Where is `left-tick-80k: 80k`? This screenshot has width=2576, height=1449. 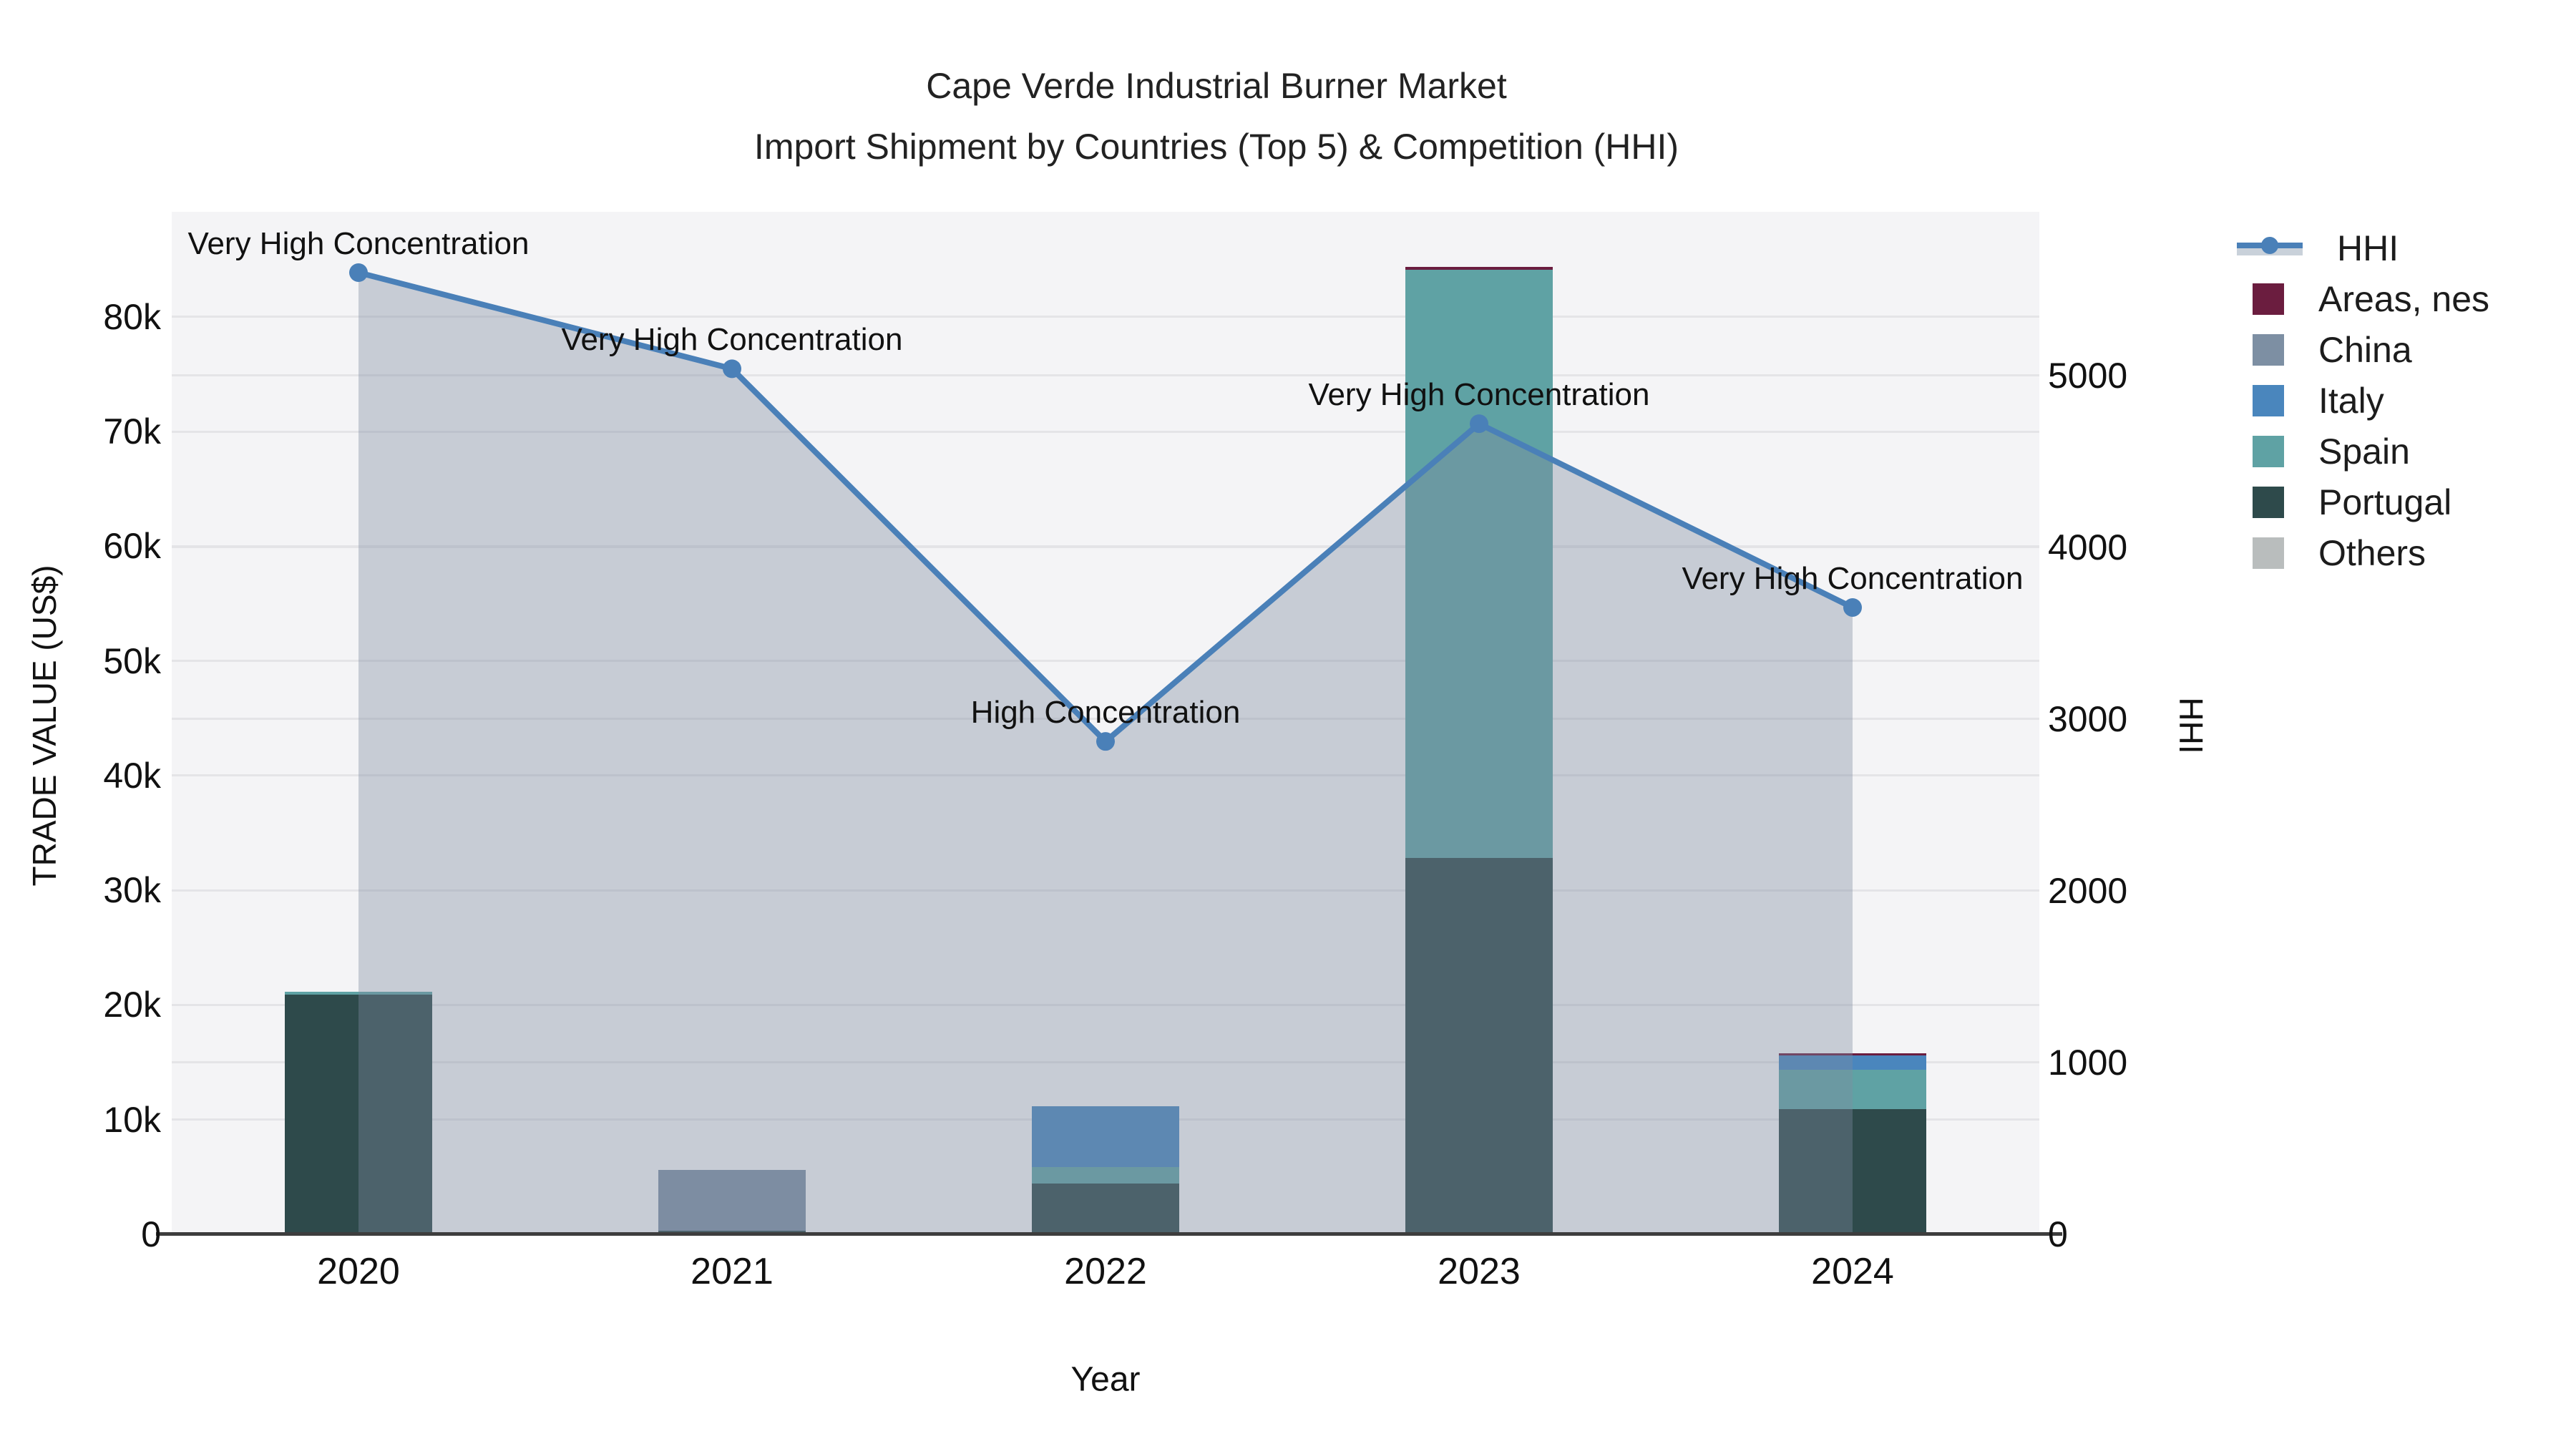
left-tick-80k: 80k is located at coordinates (132, 316).